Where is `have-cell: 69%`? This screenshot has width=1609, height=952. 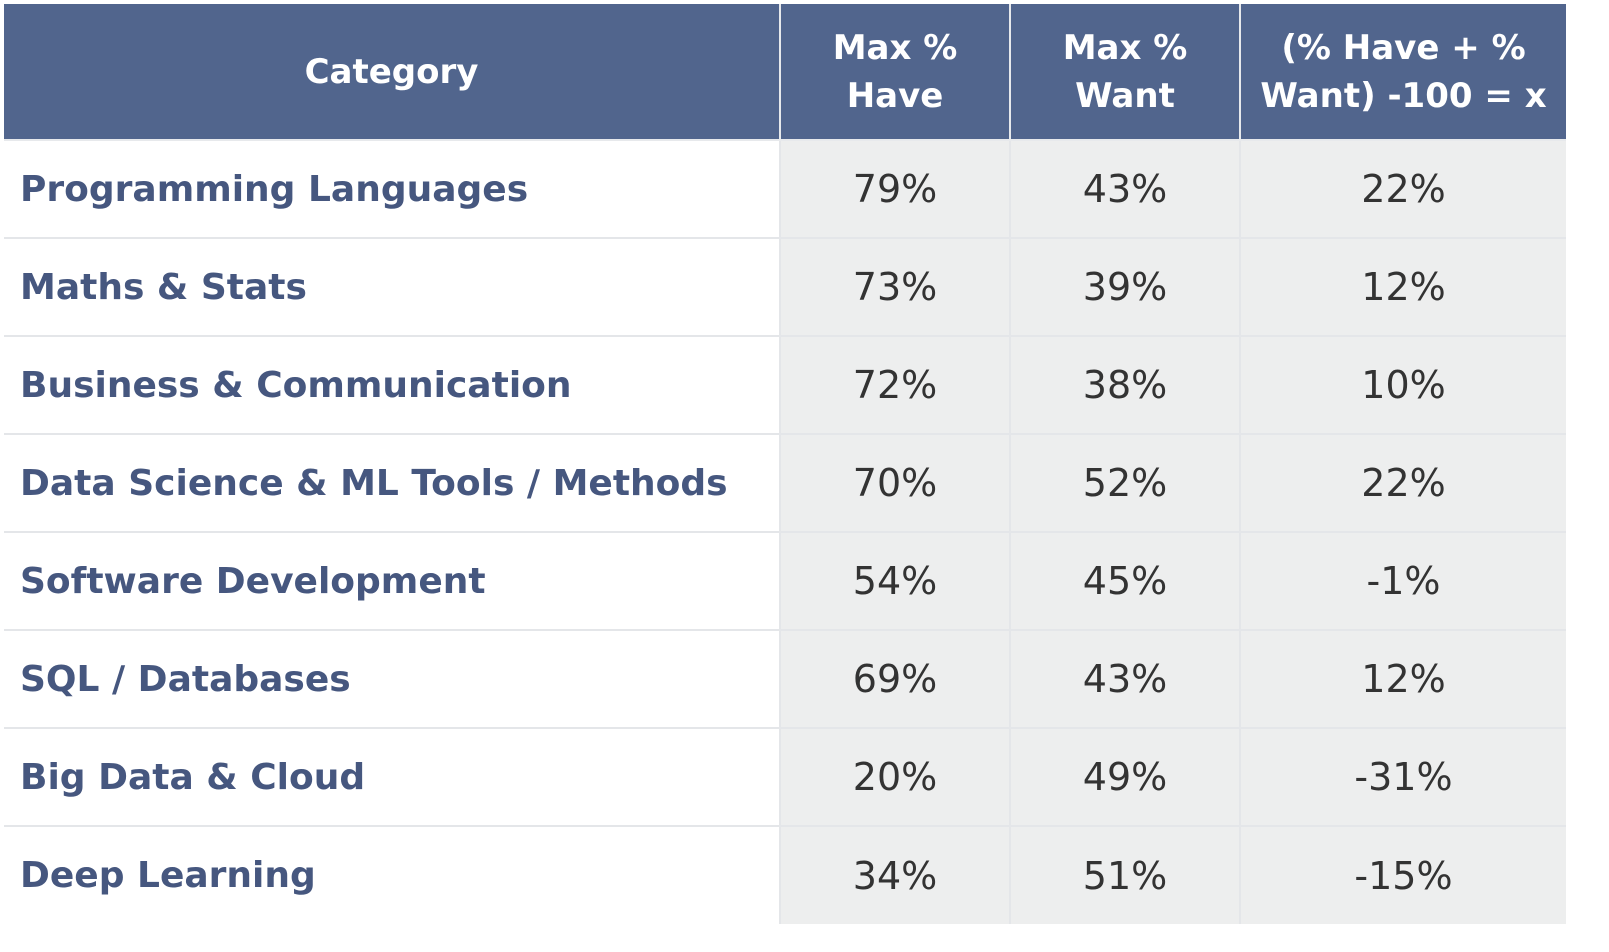
have-cell: 69% is located at coordinates (895, 679).